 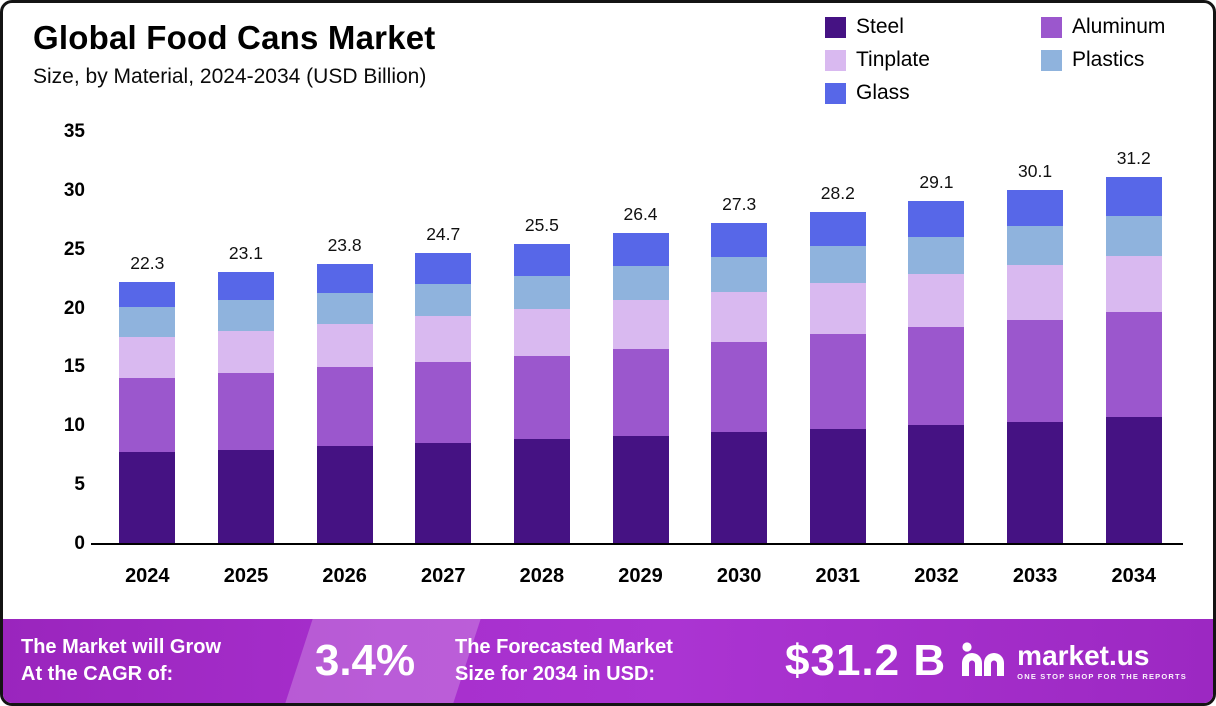 I want to click on stacked-bar-2034, so click(x=1133, y=360).